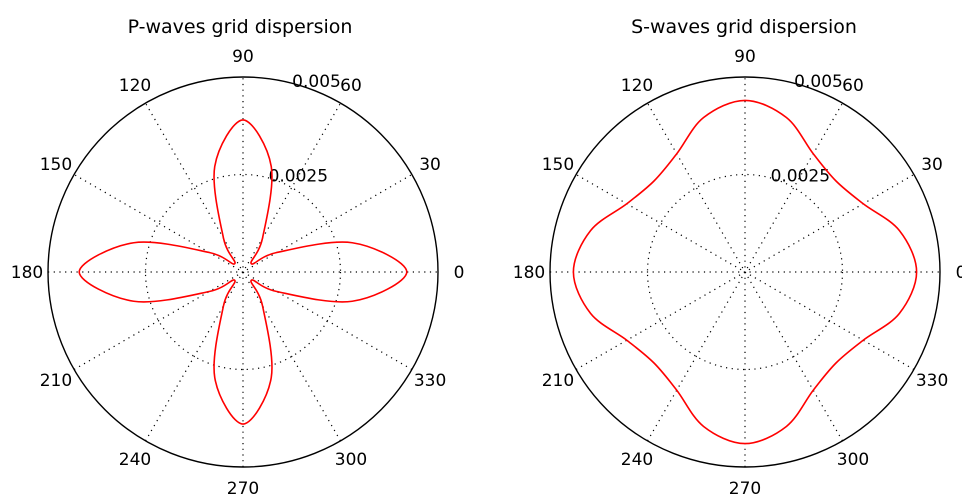 Image resolution: width=962 pixels, height=496 pixels. I want to click on chart-title: P-waves grid dispersion, so click(240, 27).